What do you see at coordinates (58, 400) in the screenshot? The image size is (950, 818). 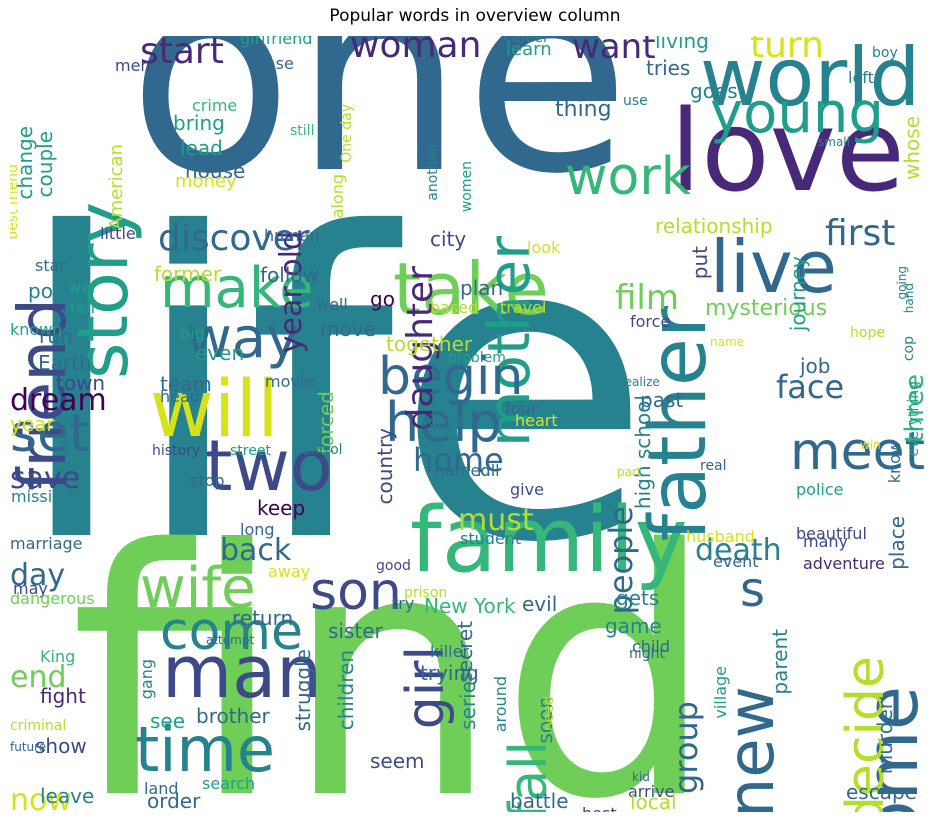 I see `word-dream: dream` at bounding box center [58, 400].